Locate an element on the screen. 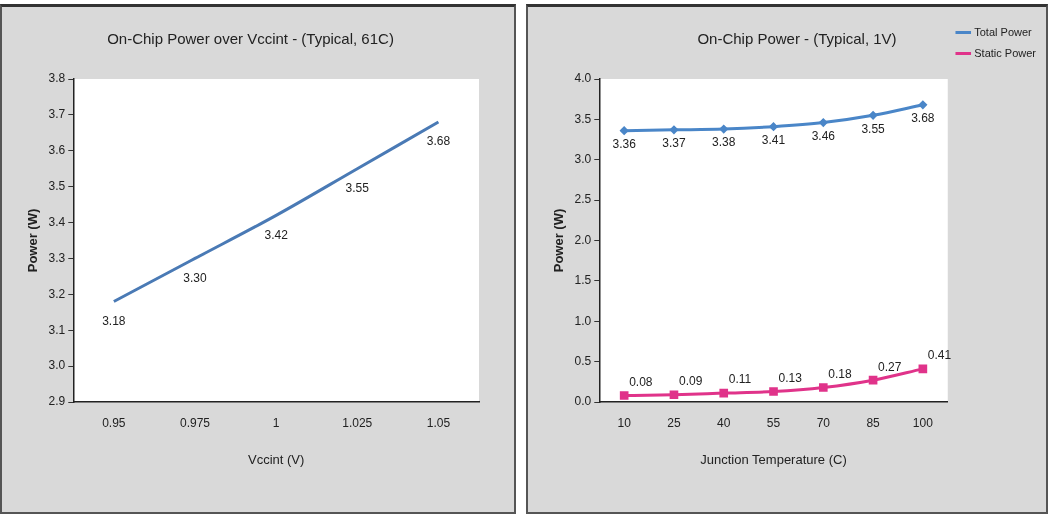  x-tick-label: 1 is located at coordinates (276, 422).